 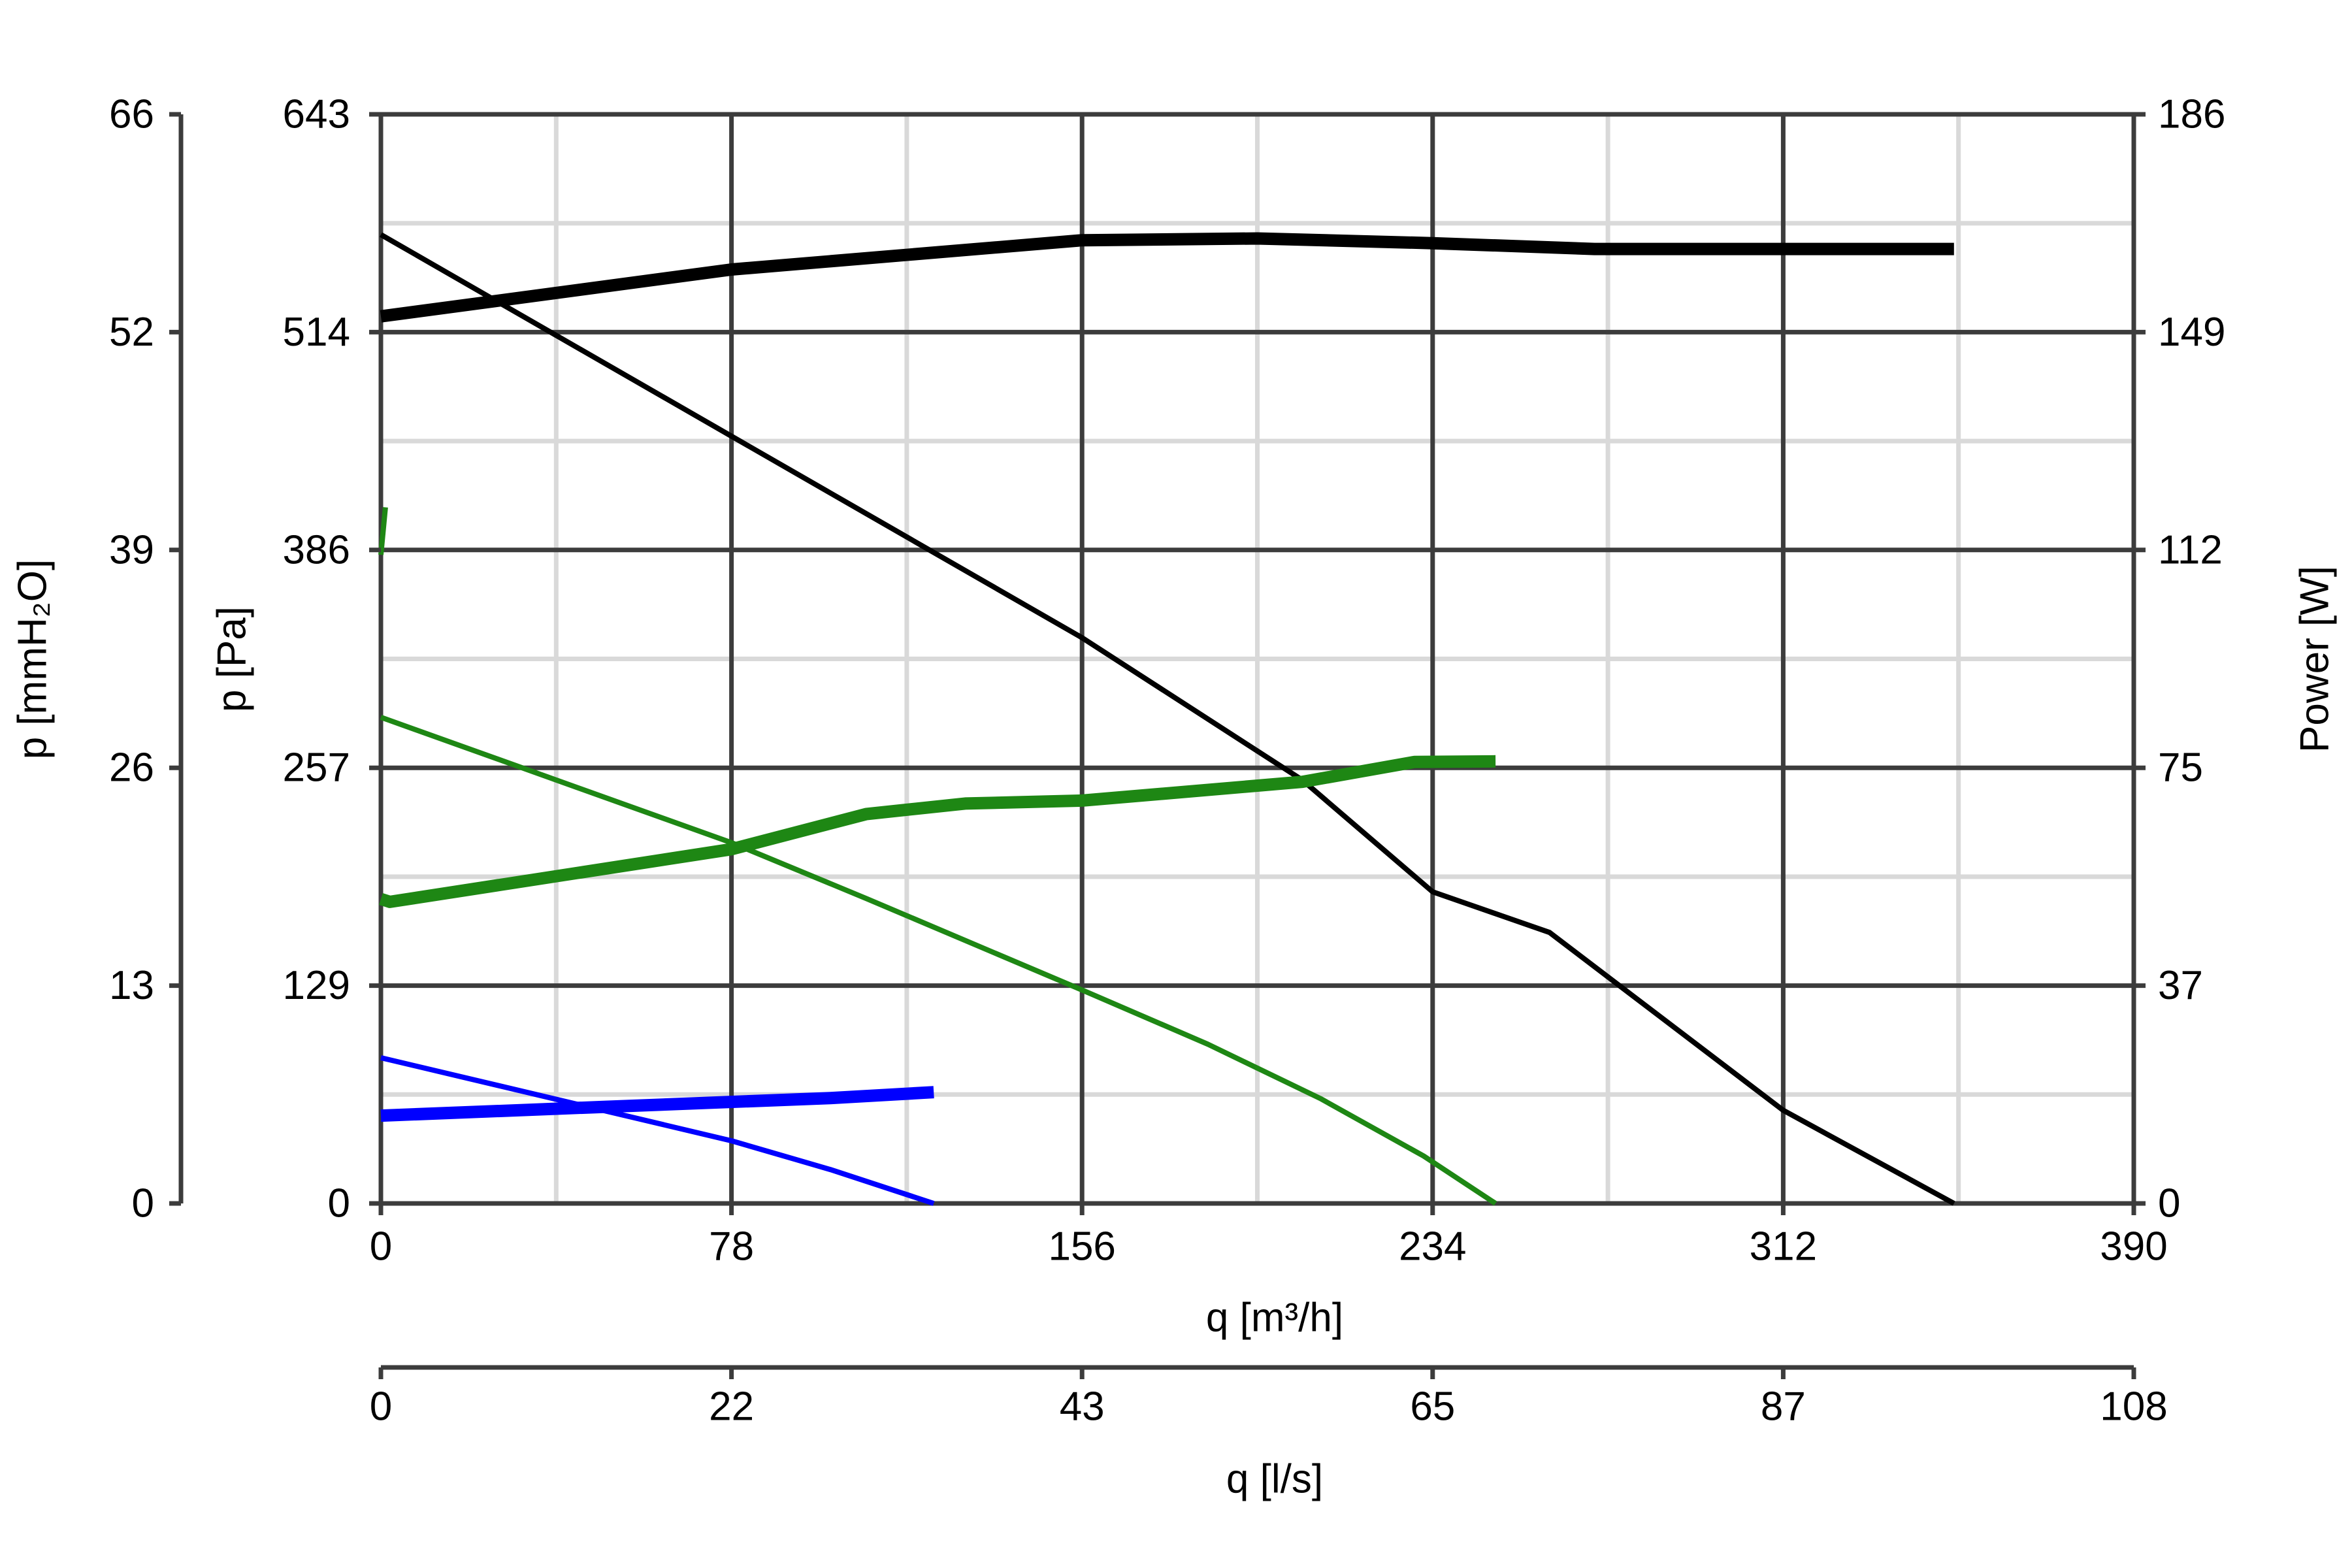 I want to click on y-axis-label-power: Power [W], so click(x=2315, y=659).